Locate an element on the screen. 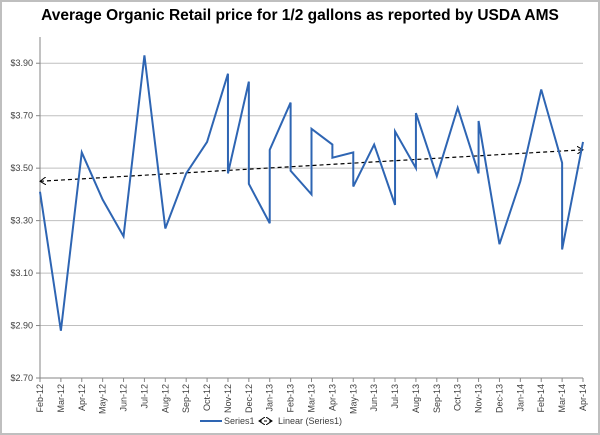 This screenshot has width=600, height=435. legend-trend-label: Linear (Series1) is located at coordinates (310, 421).